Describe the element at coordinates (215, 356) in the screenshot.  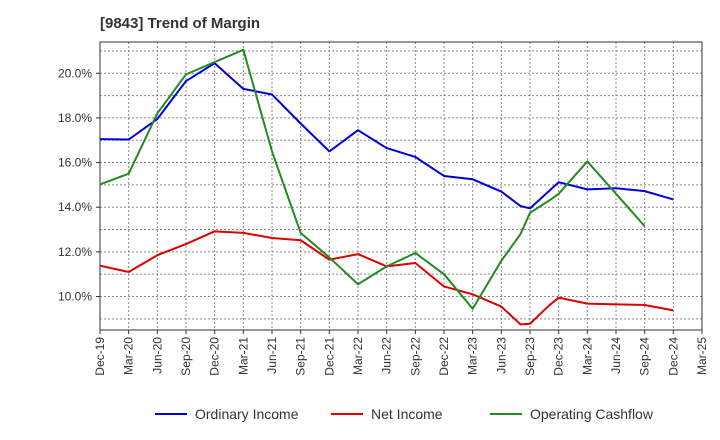
I see `x-tick-label: Dec-20` at that location.